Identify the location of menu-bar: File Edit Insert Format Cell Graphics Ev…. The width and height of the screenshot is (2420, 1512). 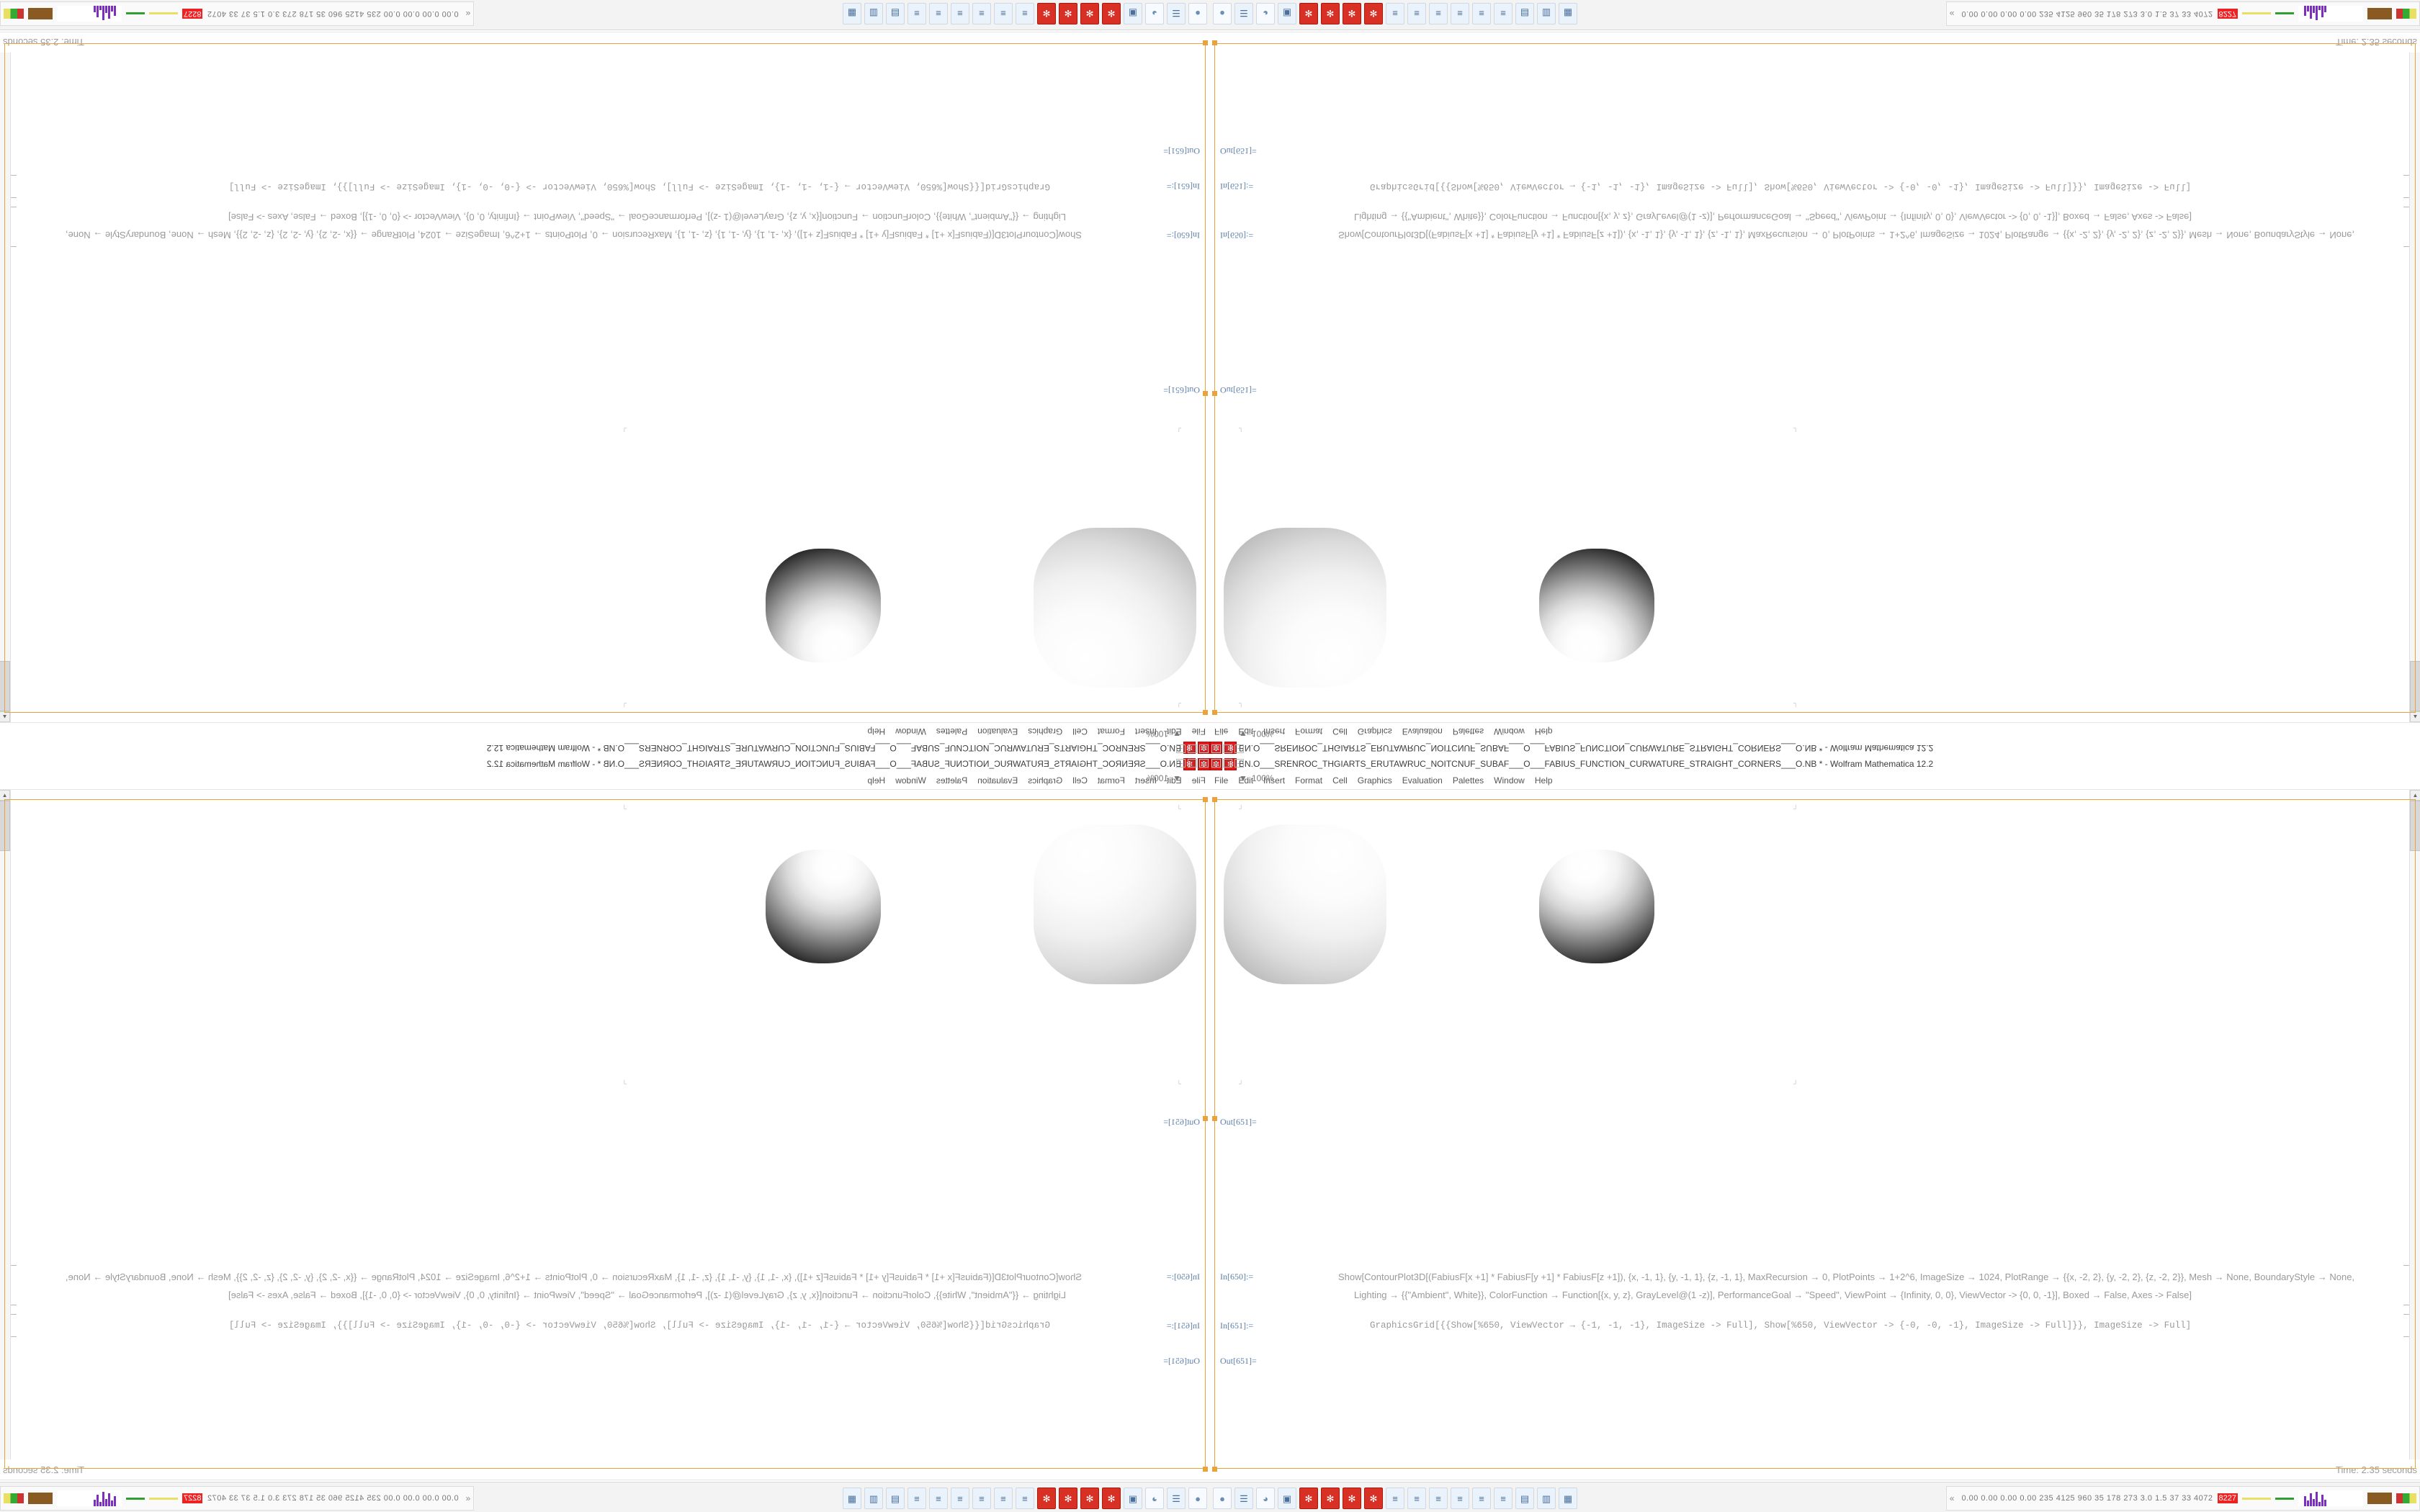
(1381, 780).